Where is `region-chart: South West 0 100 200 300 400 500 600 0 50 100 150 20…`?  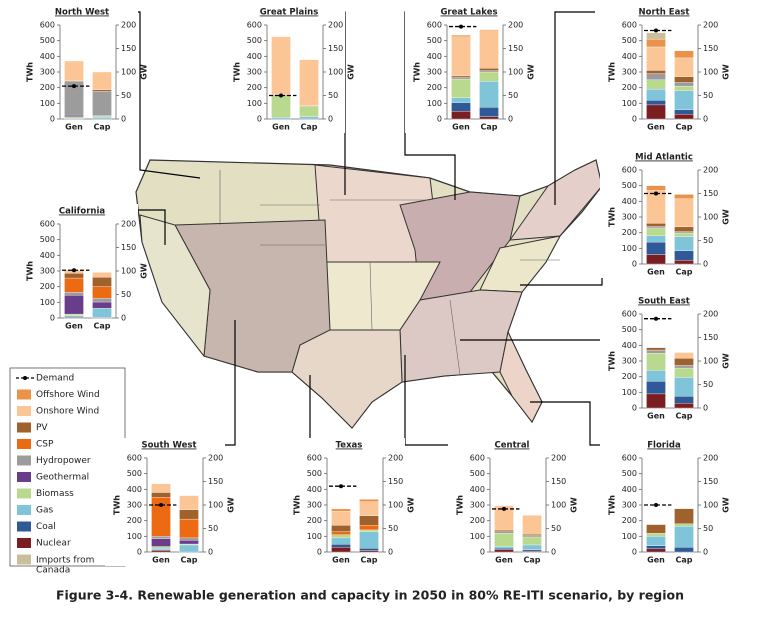 region-chart: South West 0 100 200 300 400 500 600 0 50 100 150 20… is located at coordinates (170, 502).